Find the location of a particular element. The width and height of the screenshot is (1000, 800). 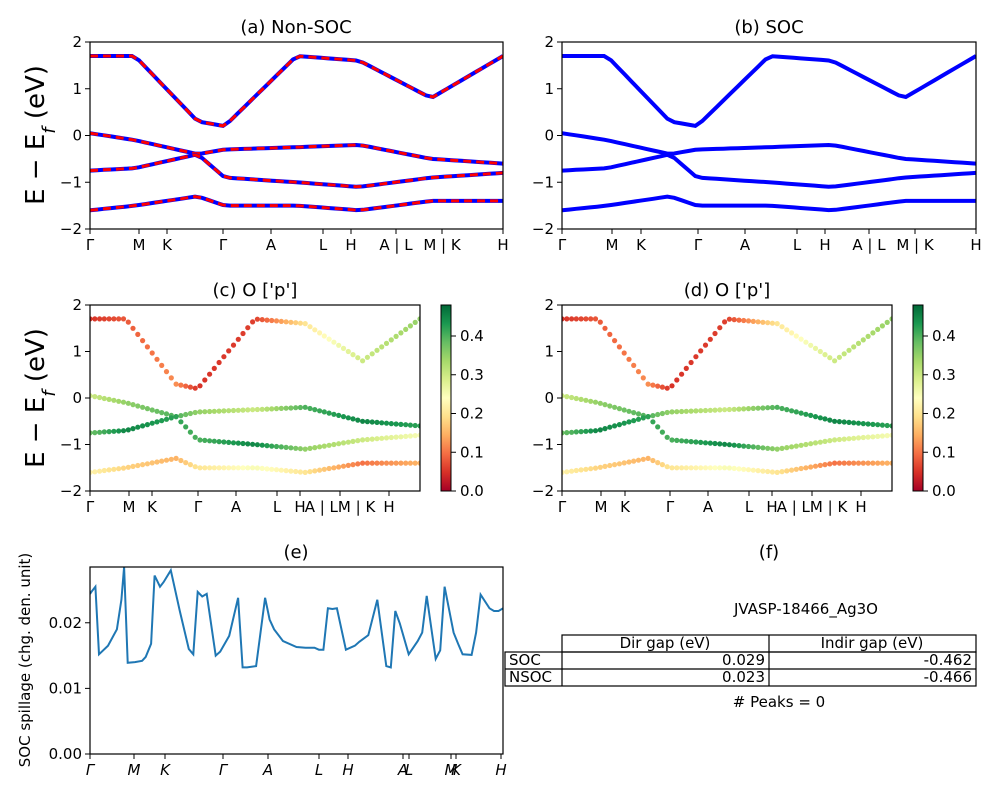

xtick-label: M is located at coordinates (601, 507).